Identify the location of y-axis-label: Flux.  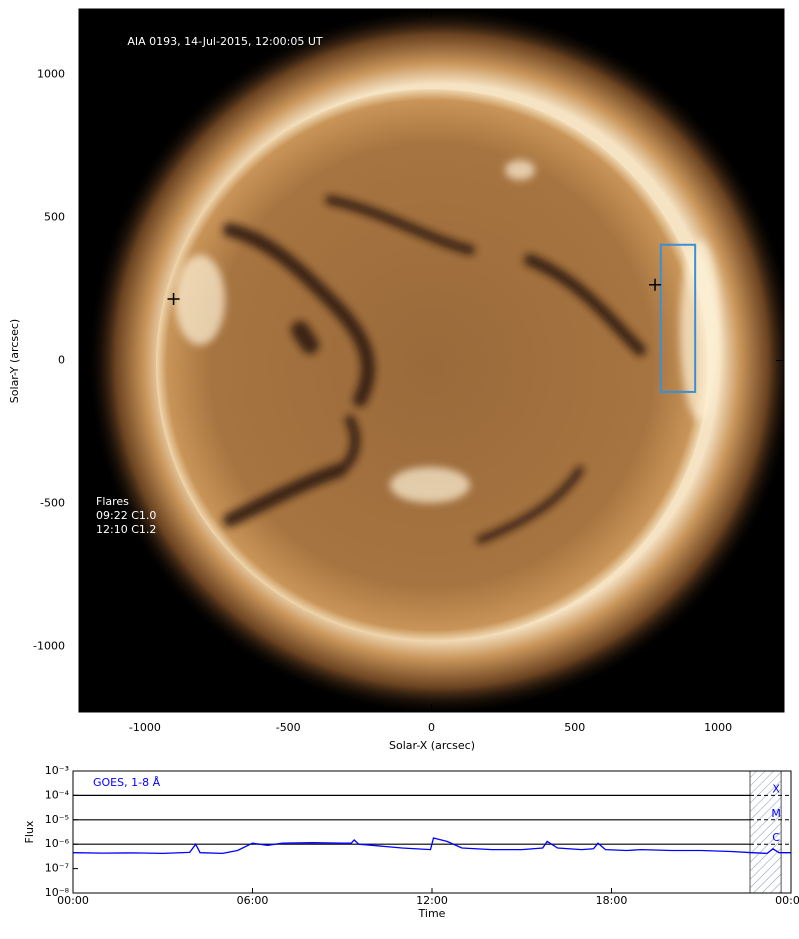
(29, 831).